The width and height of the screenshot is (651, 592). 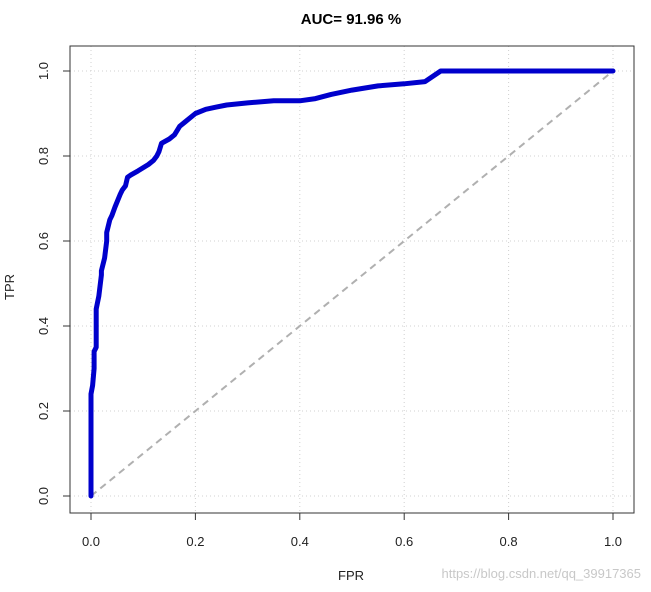 I want to click on x-axis-label: FPR, so click(x=351, y=575).